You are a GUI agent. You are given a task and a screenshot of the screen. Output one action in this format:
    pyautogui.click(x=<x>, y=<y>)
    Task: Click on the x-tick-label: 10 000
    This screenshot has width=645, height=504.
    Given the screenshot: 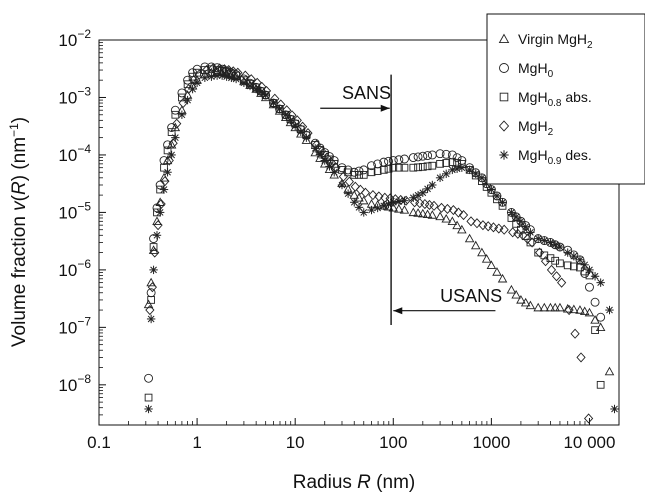 What is the action you would take?
    pyautogui.click(x=589, y=442)
    